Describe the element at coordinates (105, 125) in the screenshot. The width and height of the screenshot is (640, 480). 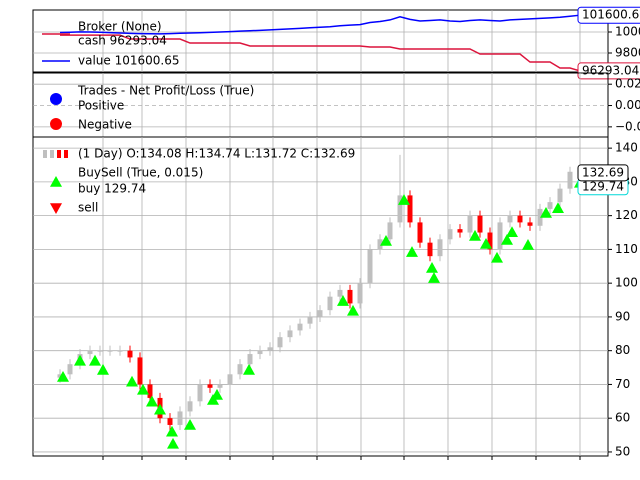
I see `legend-label: Negative` at that location.